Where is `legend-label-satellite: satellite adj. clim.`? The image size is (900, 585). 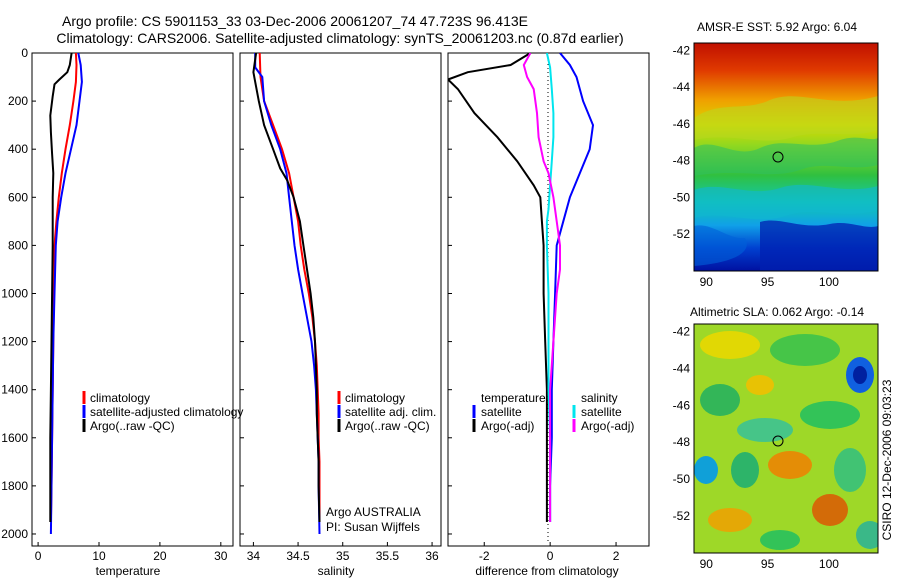
legend-label-satellite: satellite adj. clim. is located at coordinates (390, 412).